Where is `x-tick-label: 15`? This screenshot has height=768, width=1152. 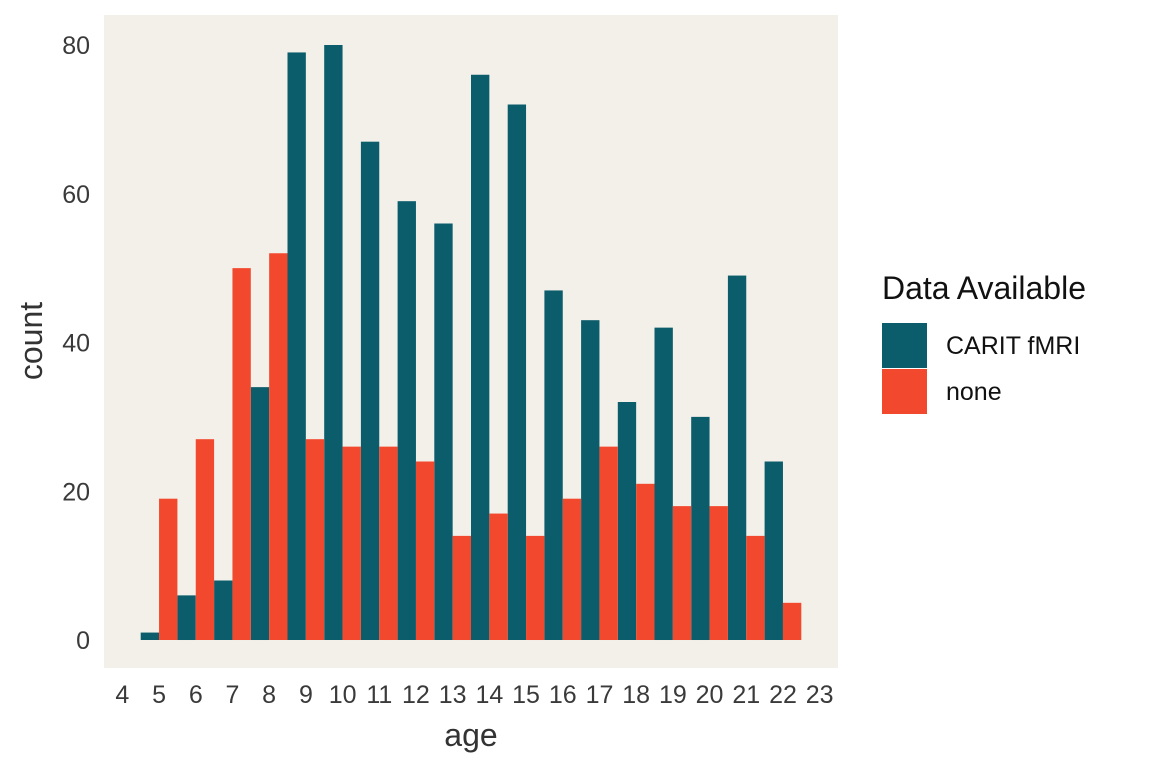
x-tick-label: 15 is located at coordinates (526, 695).